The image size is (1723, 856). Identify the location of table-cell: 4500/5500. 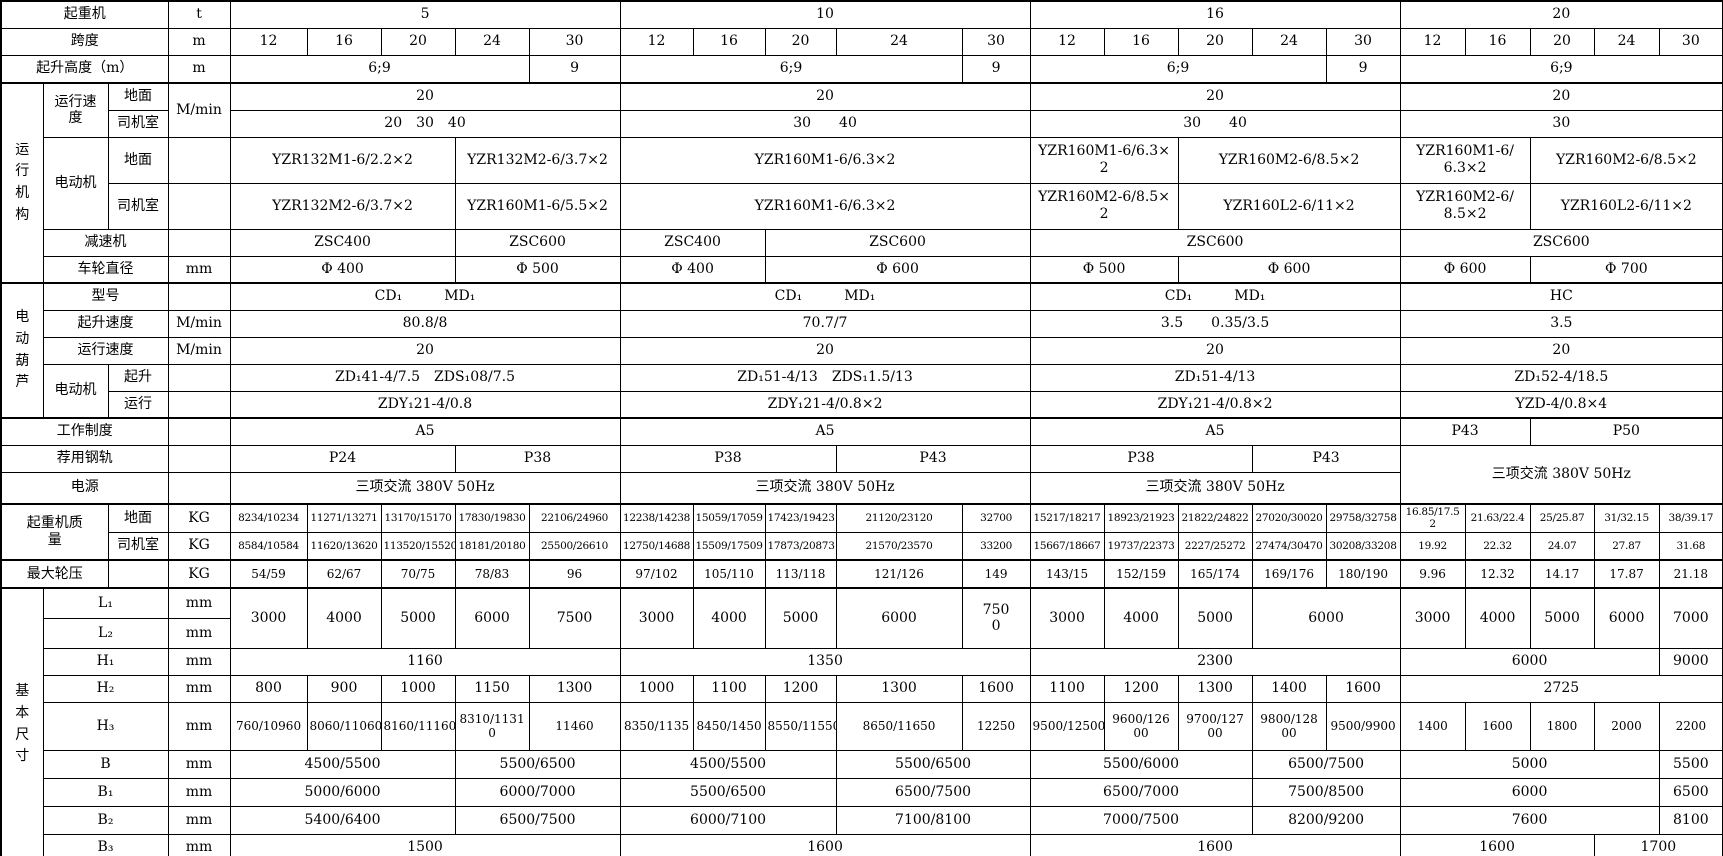
(342, 764).